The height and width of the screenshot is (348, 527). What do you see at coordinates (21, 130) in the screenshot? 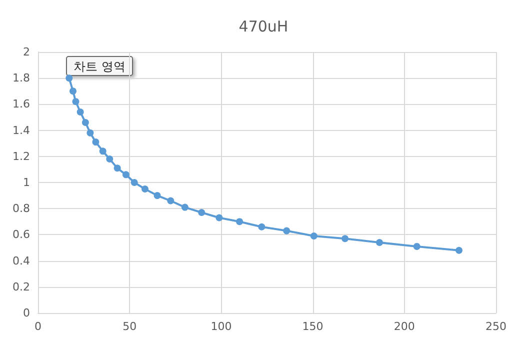
I see `y-tick-label: 1.4` at bounding box center [21, 130].